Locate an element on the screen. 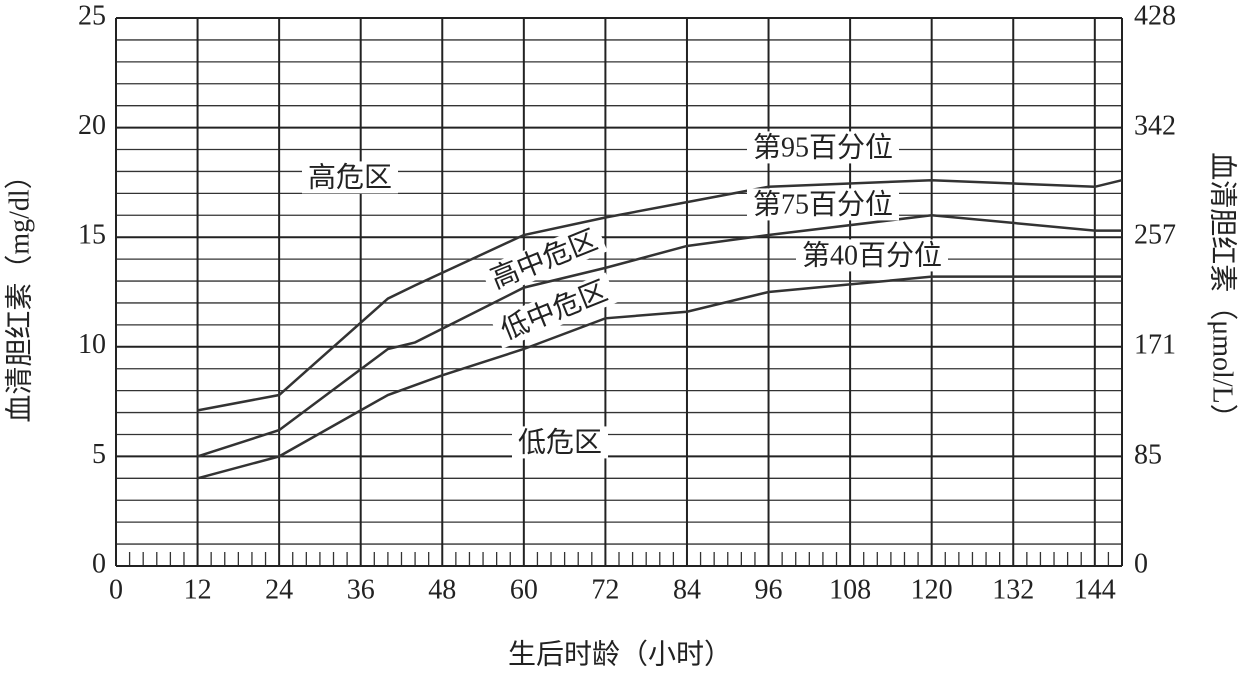 The width and height of the screenshot is (1240, 683). series-label-group: 第40百分位 is located at coordinates (872, 255).